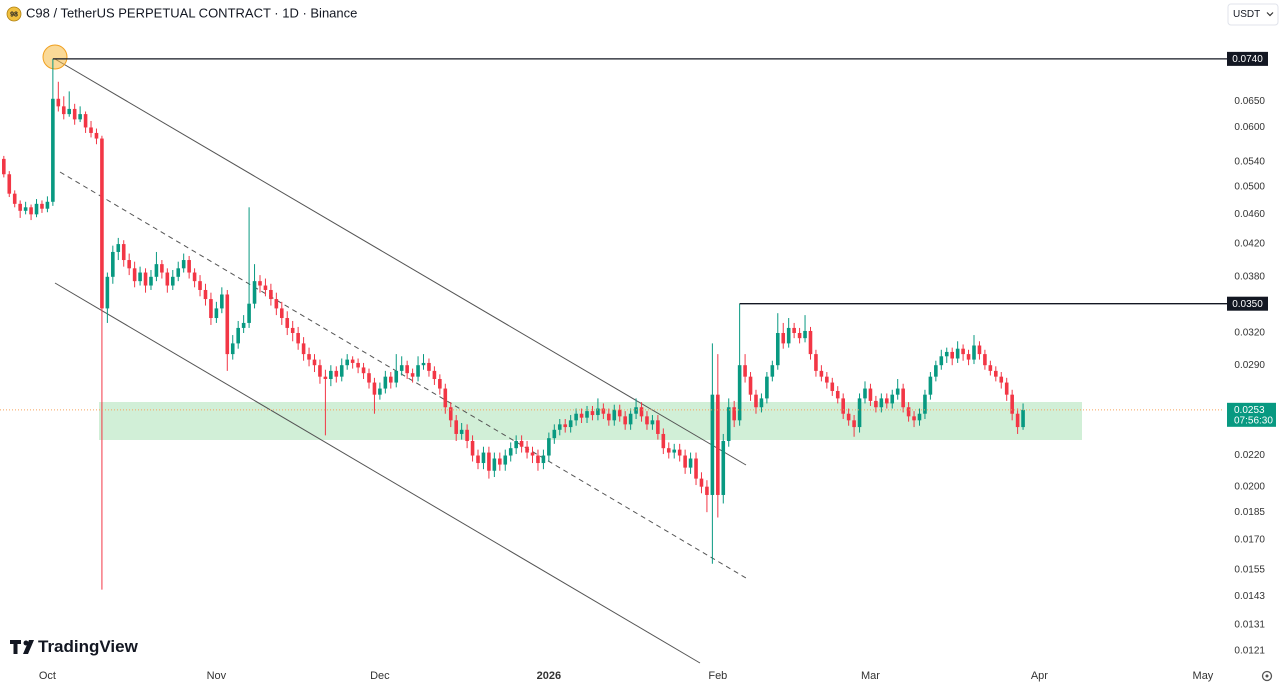  I want to click on y-tick-label: 0.0155, so click(1249, 570).